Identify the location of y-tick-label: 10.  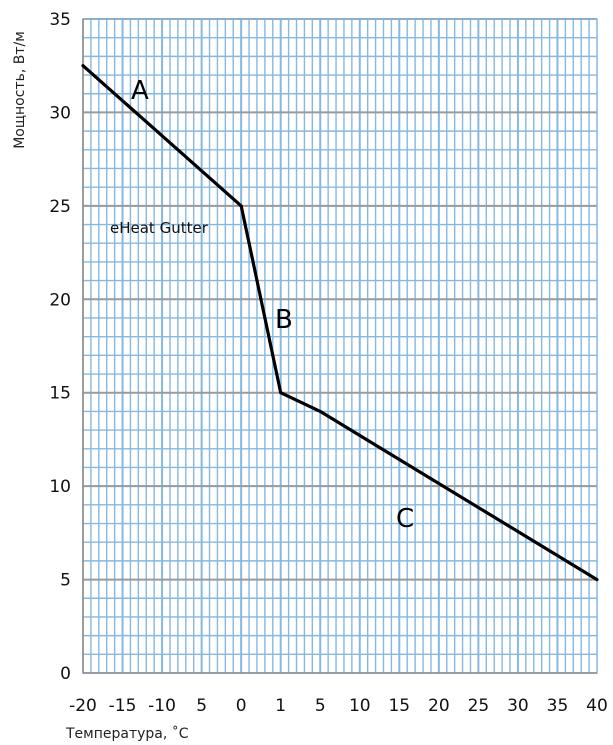
(60, 487).